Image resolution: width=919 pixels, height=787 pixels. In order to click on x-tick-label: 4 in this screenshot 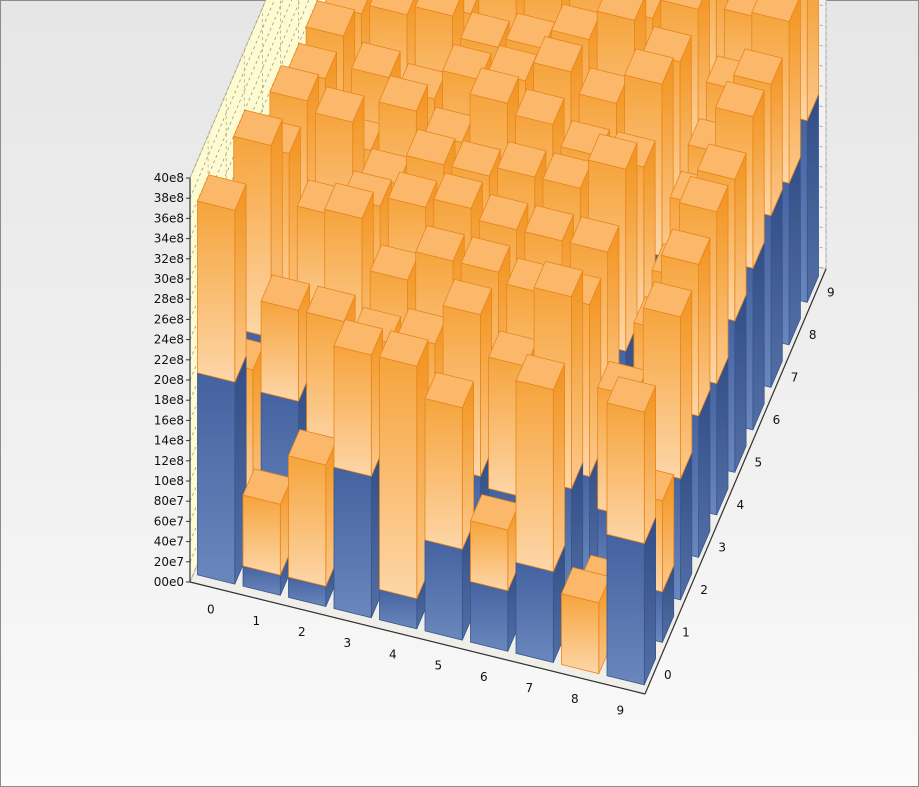, I will do `click(393, 654)`.